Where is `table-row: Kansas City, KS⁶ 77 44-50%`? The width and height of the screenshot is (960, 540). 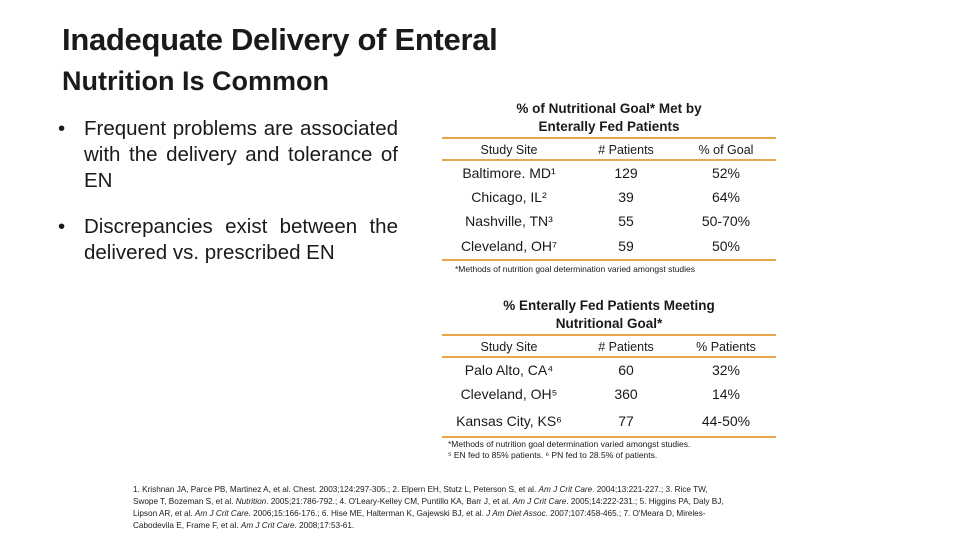 table-row: Kansas City, KS⁶ 77 44-50% is located at coordinates (609, 422).